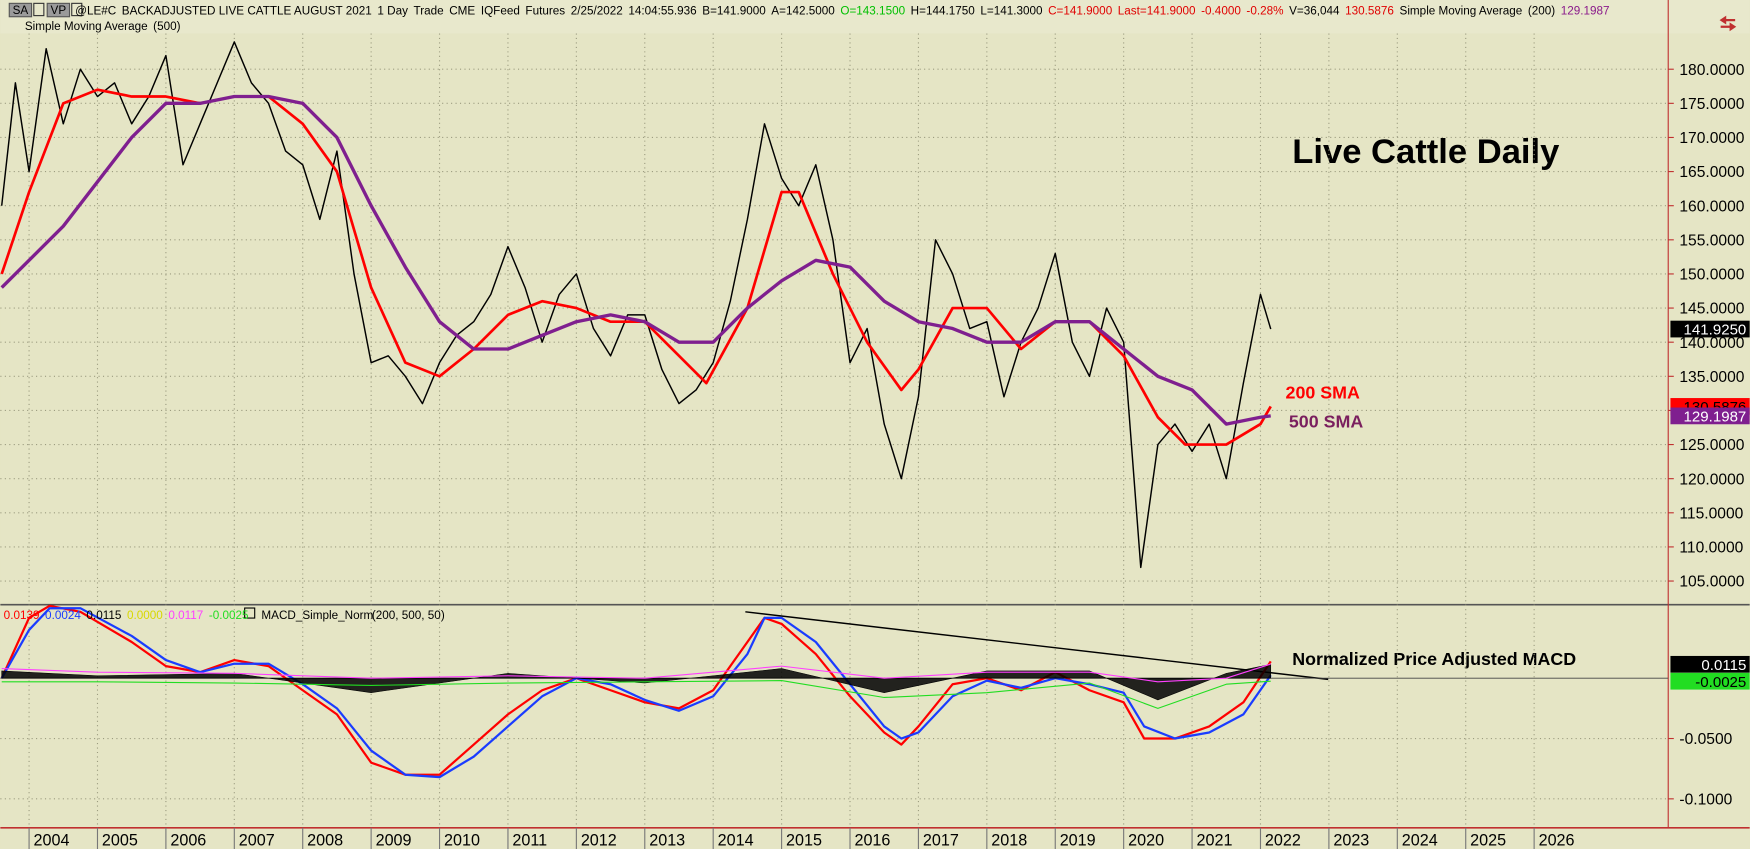 The image size is (1750, 849). What do you see at coordinates (1541, 11) in the screenshot?
I see `toolbar-item: (200)` at bounding box center [1541, 11].